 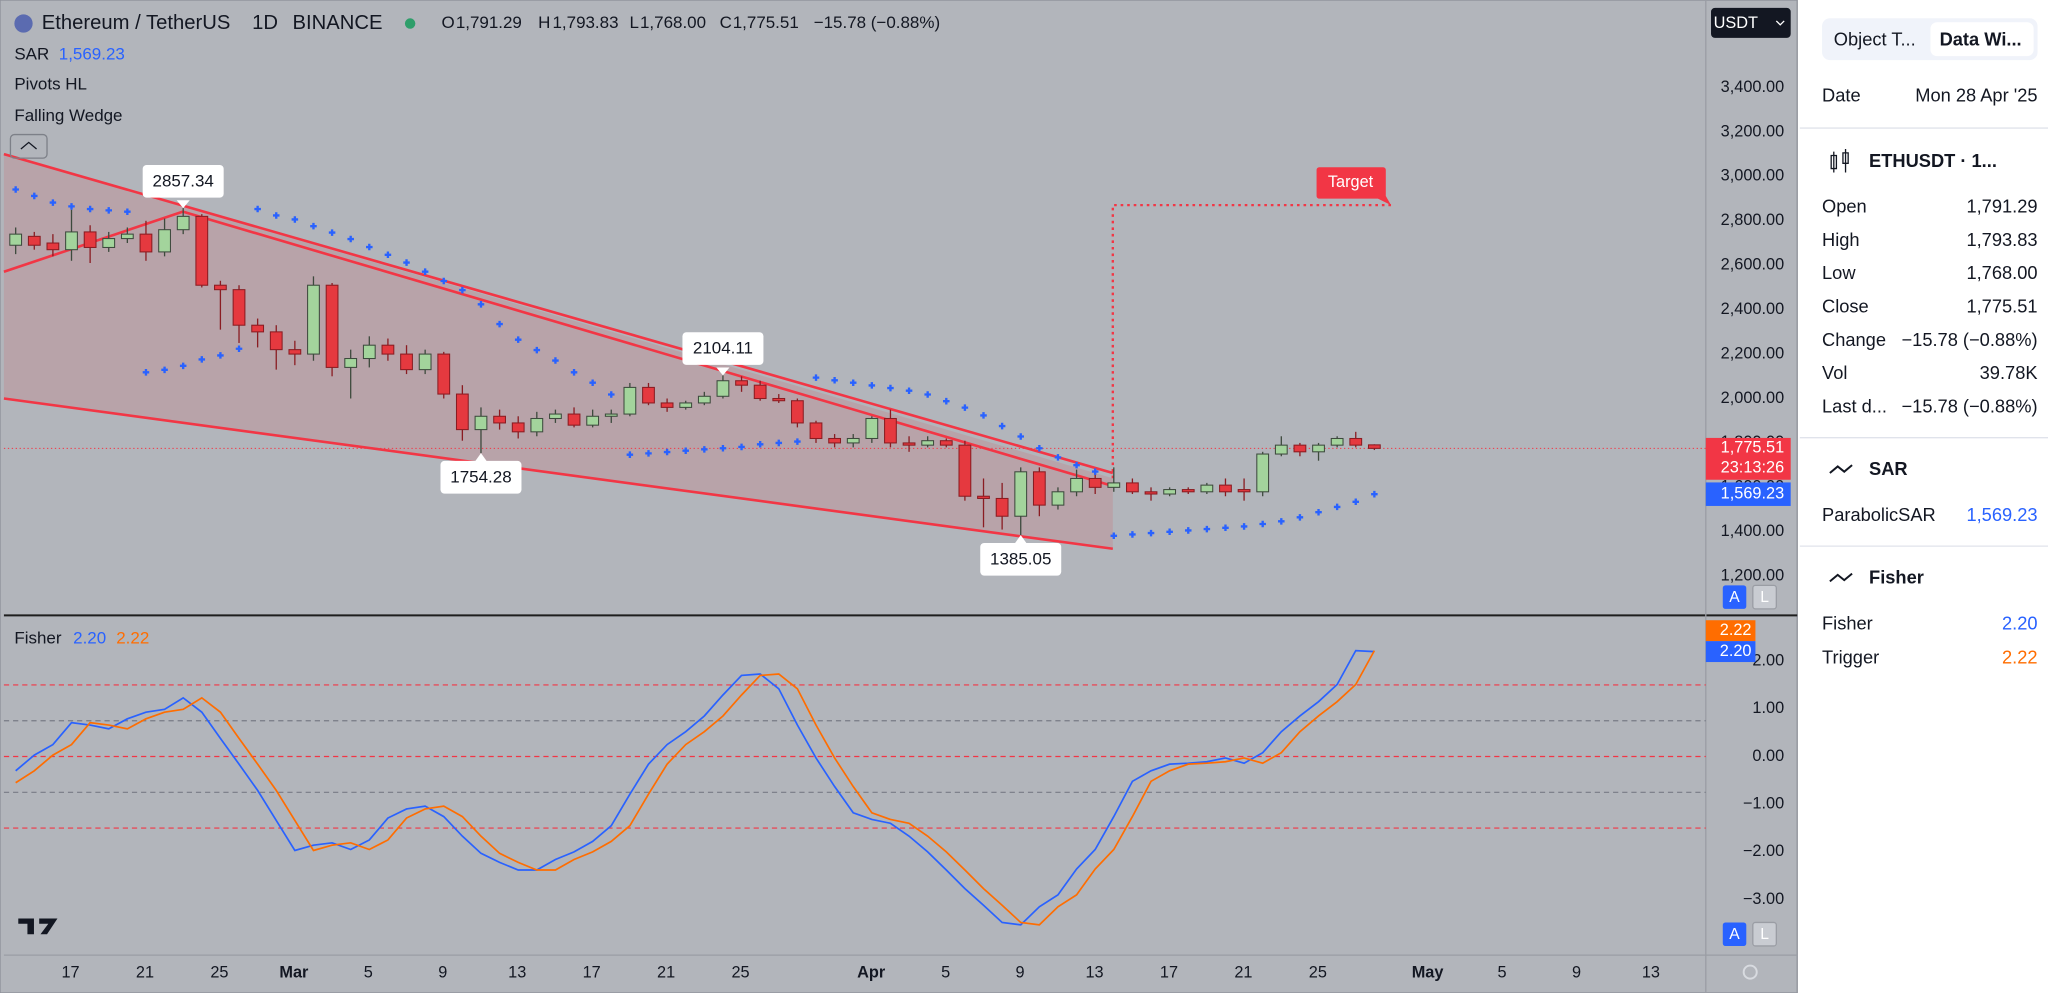 What do you see at coordinates (2020, 656) in the screenshot?
I see `dw-value: 2.22` at bounding box center [2020, 656].